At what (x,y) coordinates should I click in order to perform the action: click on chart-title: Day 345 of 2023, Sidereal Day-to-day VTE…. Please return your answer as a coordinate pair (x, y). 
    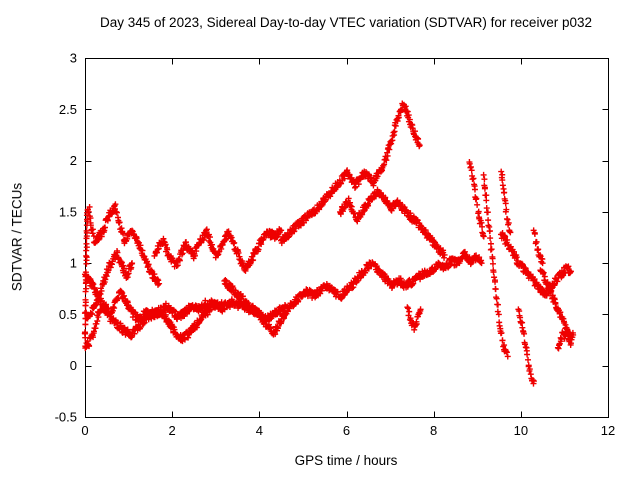
    Looking at the image, I should click on (346, 22).